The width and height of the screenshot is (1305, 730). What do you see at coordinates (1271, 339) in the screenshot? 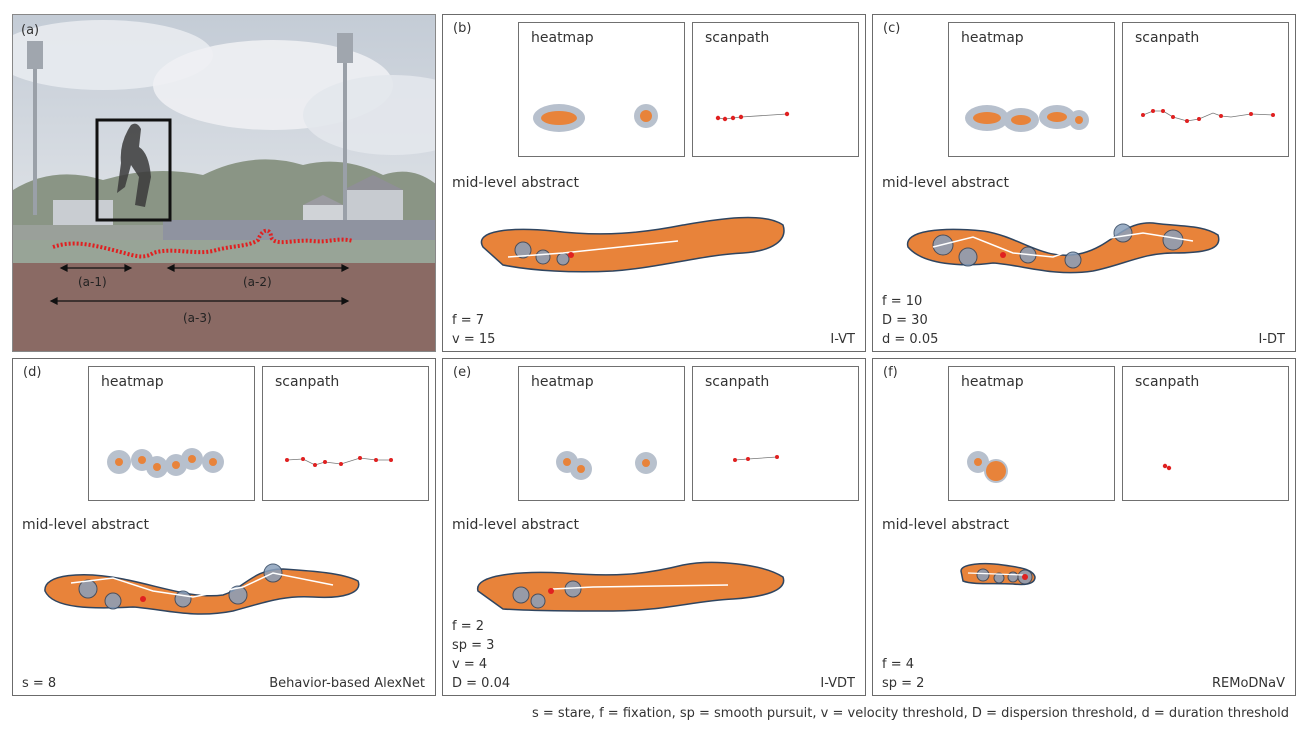
I see `method-label: I-DT` at bounding box center [1271, 339].